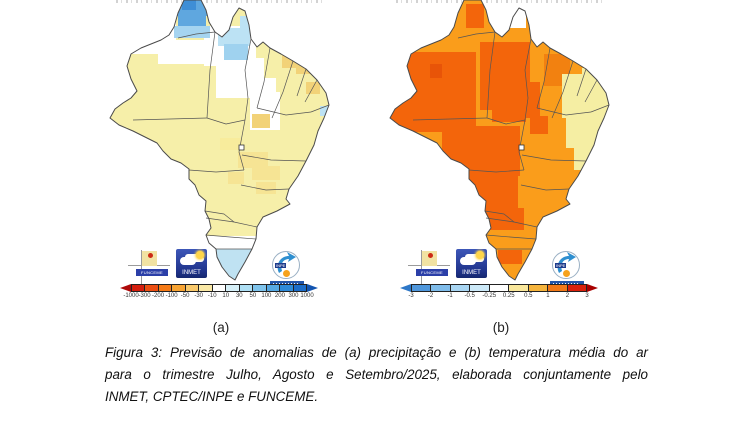 The width and height of the screenshot is (750, 422). I want to click on colorbar-tick-label: 2, so click(567, 296).